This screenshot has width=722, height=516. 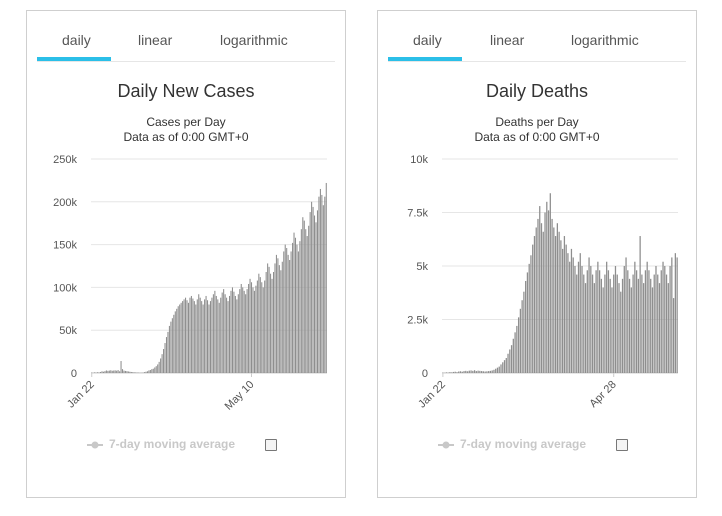 What do you see at coordinates (537, 36) in the screenshot?
I see `chart-tabs: daily linear logarithmic` at bounding box center [537, 36].